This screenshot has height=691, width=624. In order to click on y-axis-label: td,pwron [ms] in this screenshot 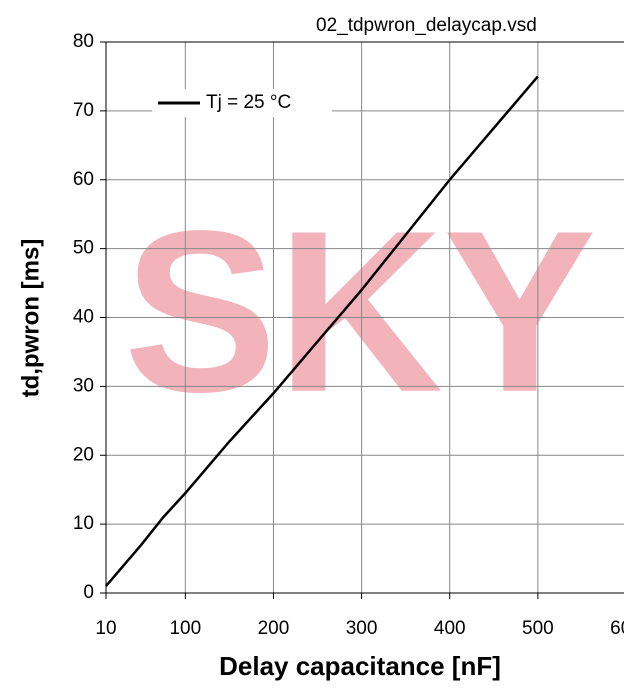, I will do `click(30, 318)`.